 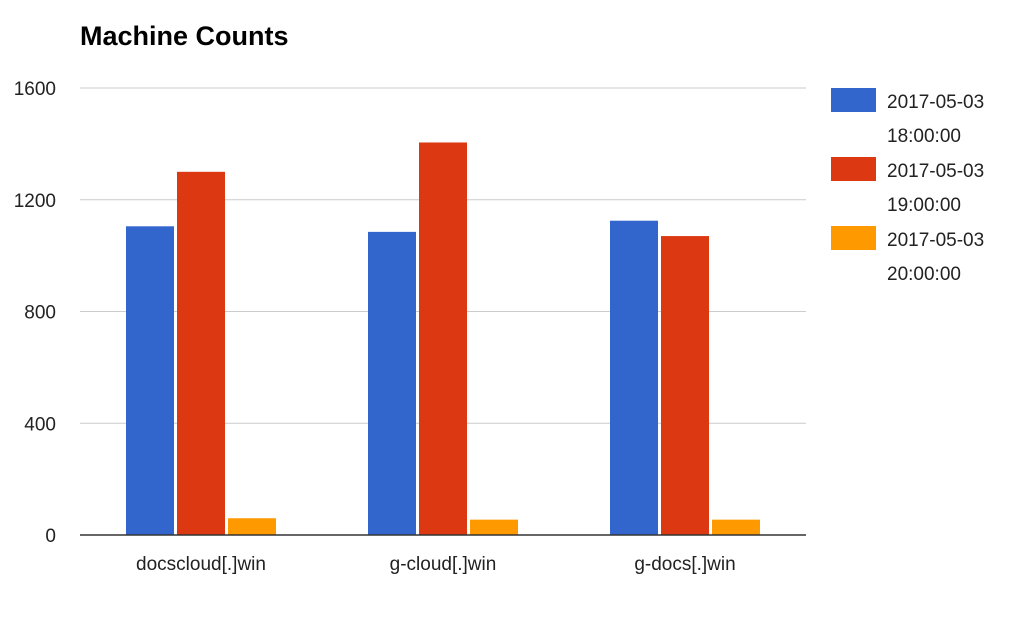 I want to click on category-label: g-cloud[.]win, so click(x=443, y=564).